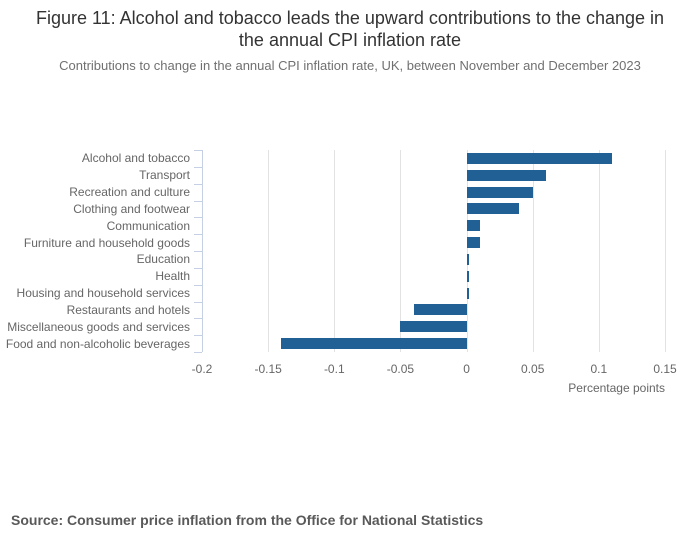 This screenshot has width=700, height=549. I want to click on x-tick-label: 0.15, so click(665, 369).